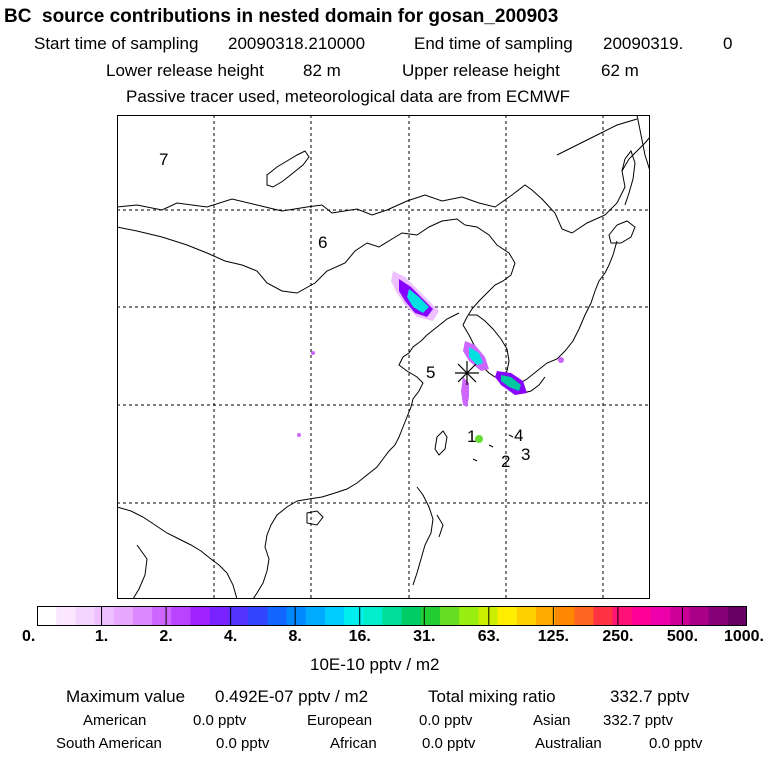 The image size is (768, 768). Describe the element at coordinates (375, 664) in the screenshot. I see `colorbar-unit: 10E-10 pptv / m2` at that location.